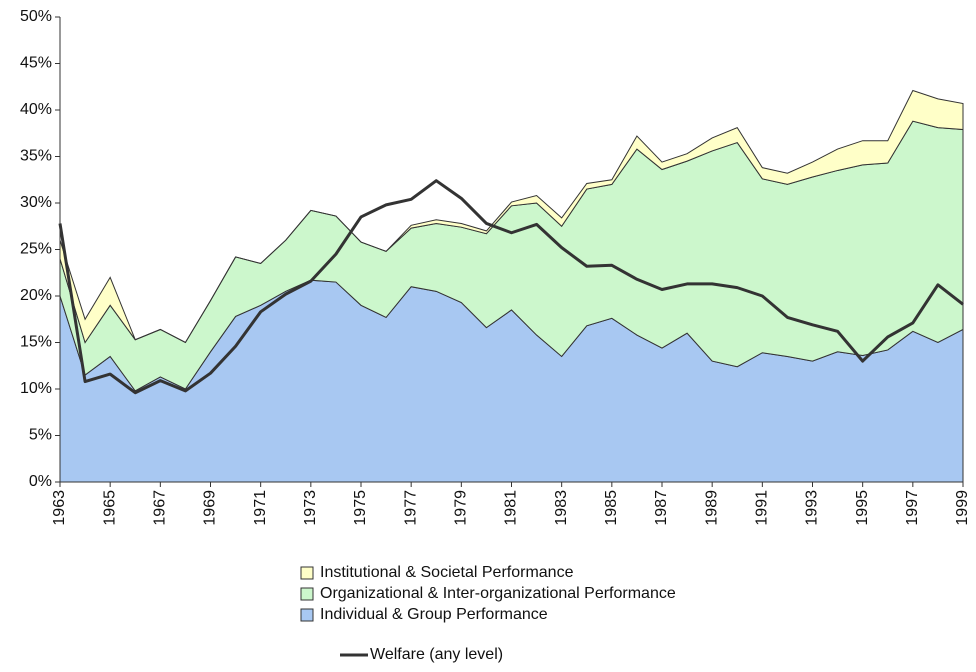 Image resolution: width=976 pixels, height=672 pixels. I want to click on x-tick-label: 1983, so click(561, 508).